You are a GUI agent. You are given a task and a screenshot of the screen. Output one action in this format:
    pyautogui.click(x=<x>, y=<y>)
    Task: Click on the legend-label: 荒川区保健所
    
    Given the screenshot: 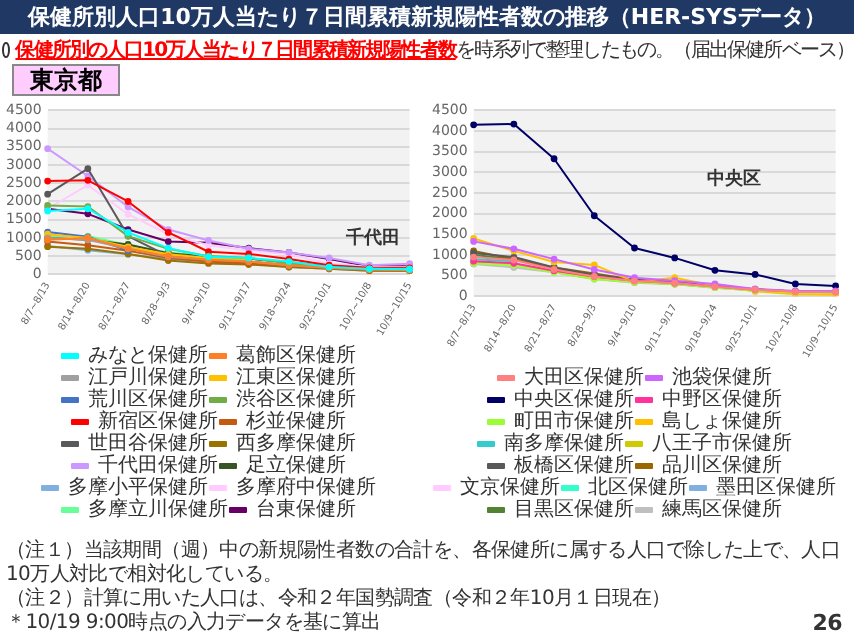 What is the action you would take?
    pyautogui.click(x=148, y=399)
    